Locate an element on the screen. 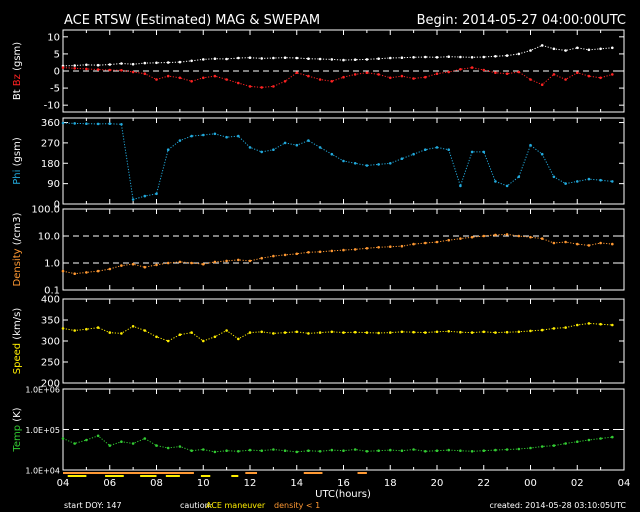 The width and height of the screenshot is (640, 512). panel-temp-ytick-label: 1.0E+04 is located at coordinates (42, 471).